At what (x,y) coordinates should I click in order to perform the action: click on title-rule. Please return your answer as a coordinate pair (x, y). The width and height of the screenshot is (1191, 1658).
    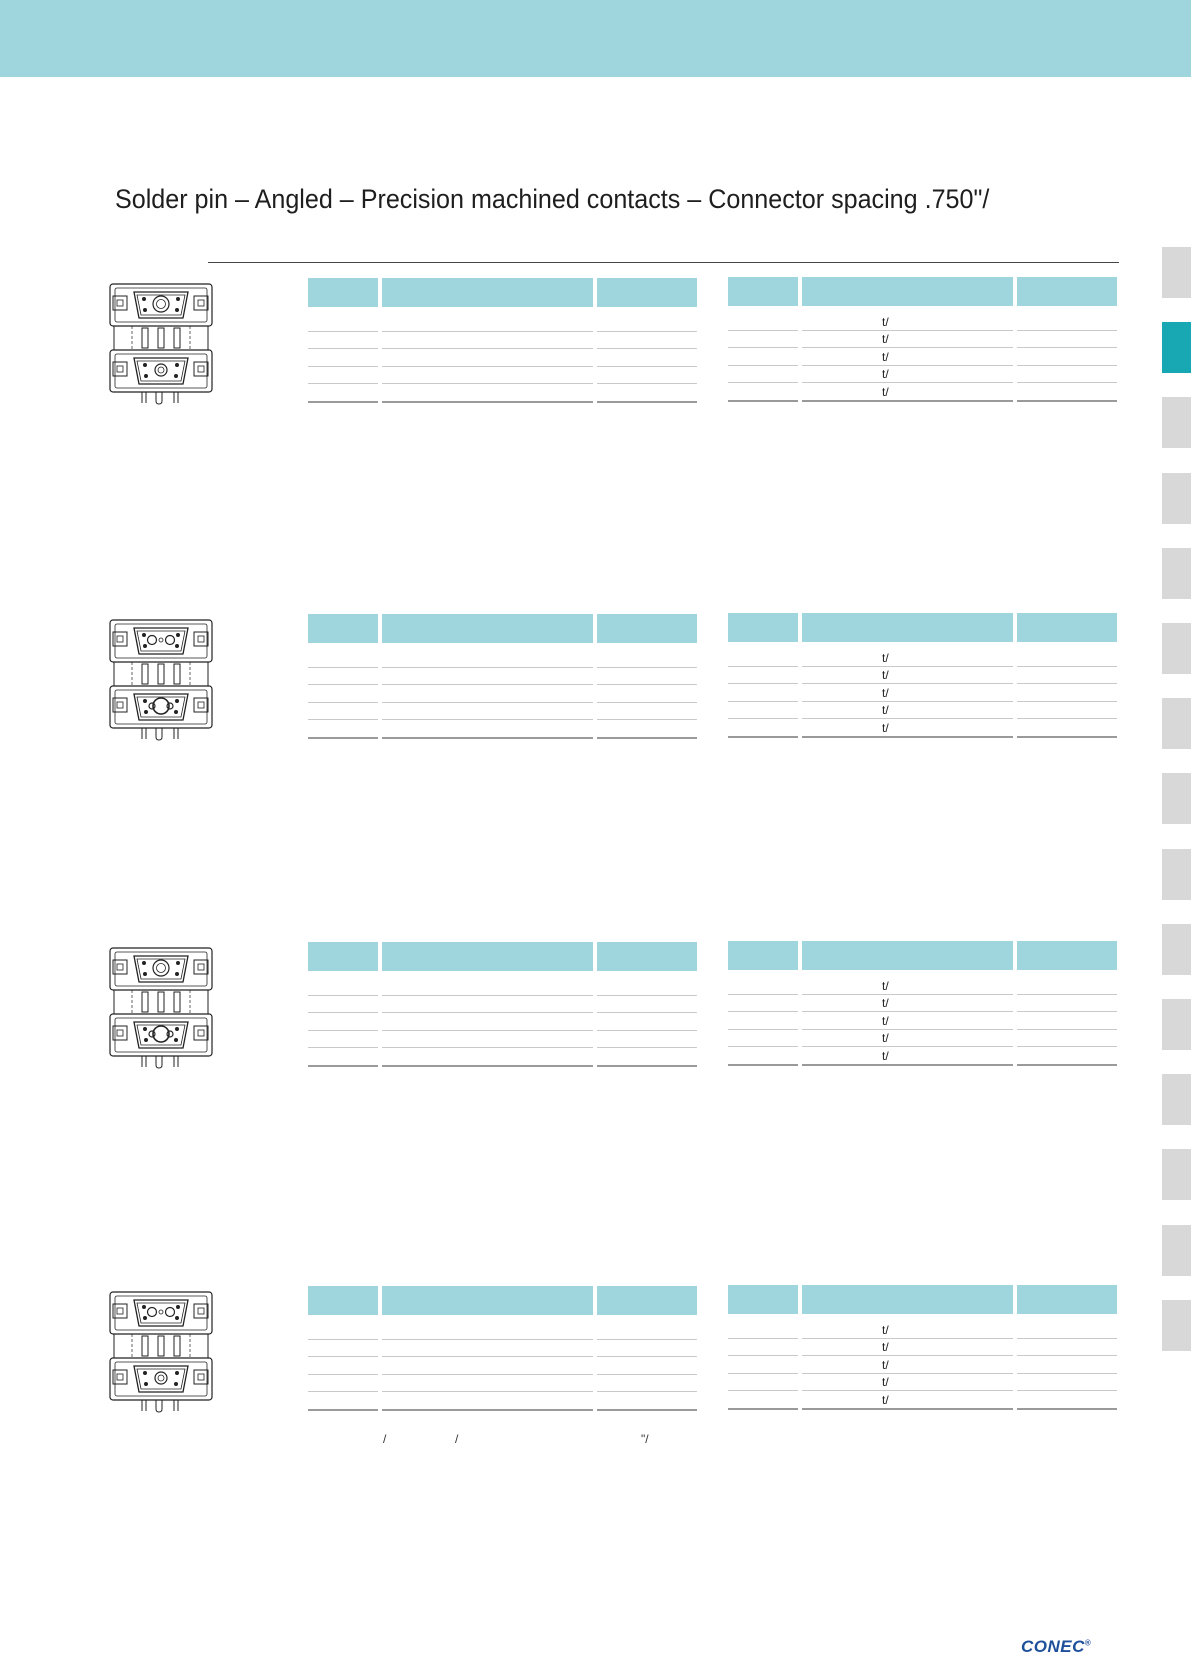
    Looking at the image, I should click on (663, 262).